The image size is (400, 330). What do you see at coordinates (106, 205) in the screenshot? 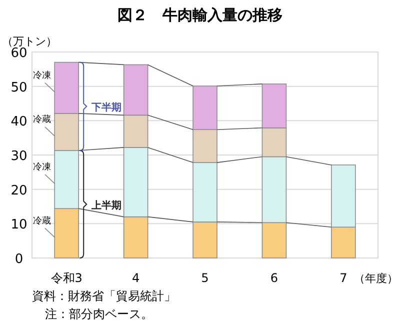
I see `annotation: 上半期` at bounding box center [106, 205].